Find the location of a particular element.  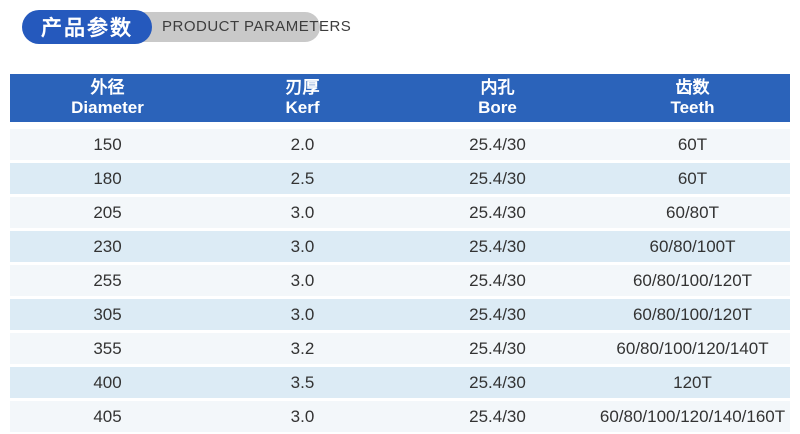

cell-diameter: 305 is located at coordinates (107, 314).